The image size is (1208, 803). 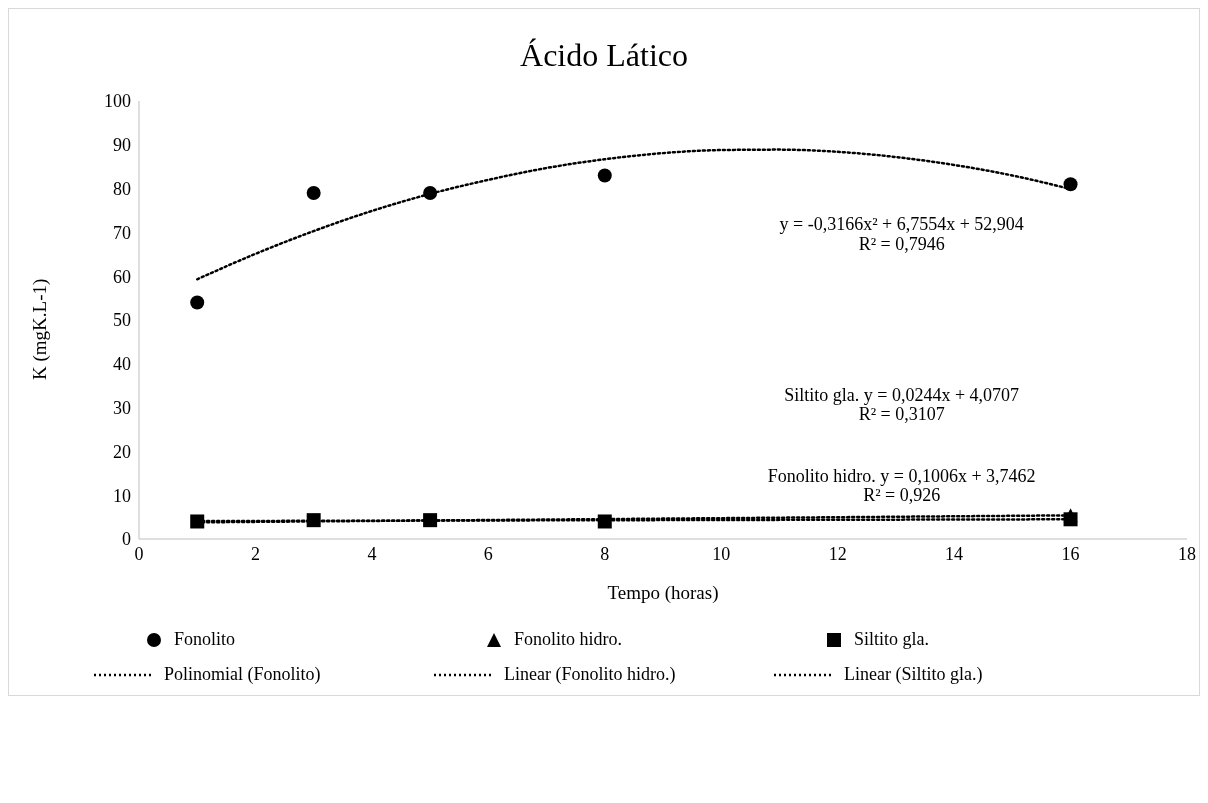 I want to click on x-tick-label: 0, so click(x=139, y=553).